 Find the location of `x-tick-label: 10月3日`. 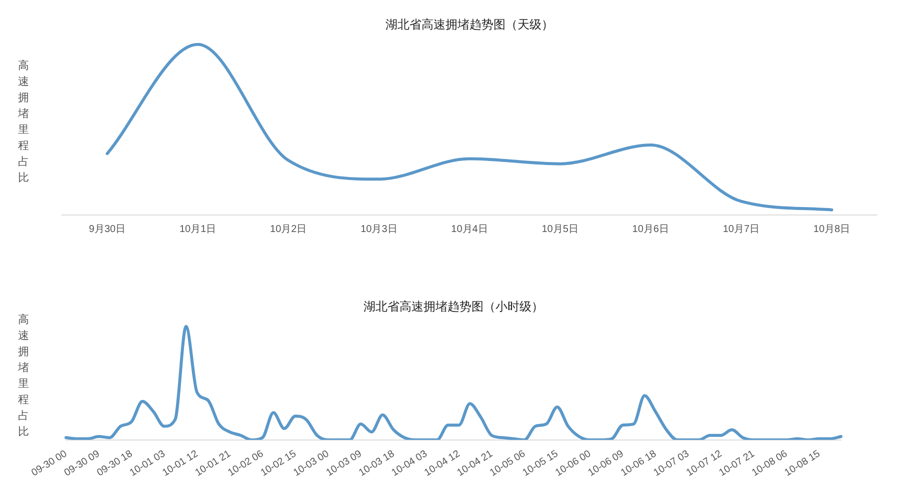

x-tick-label: 10月3日 is located at coordinates (379, 229).